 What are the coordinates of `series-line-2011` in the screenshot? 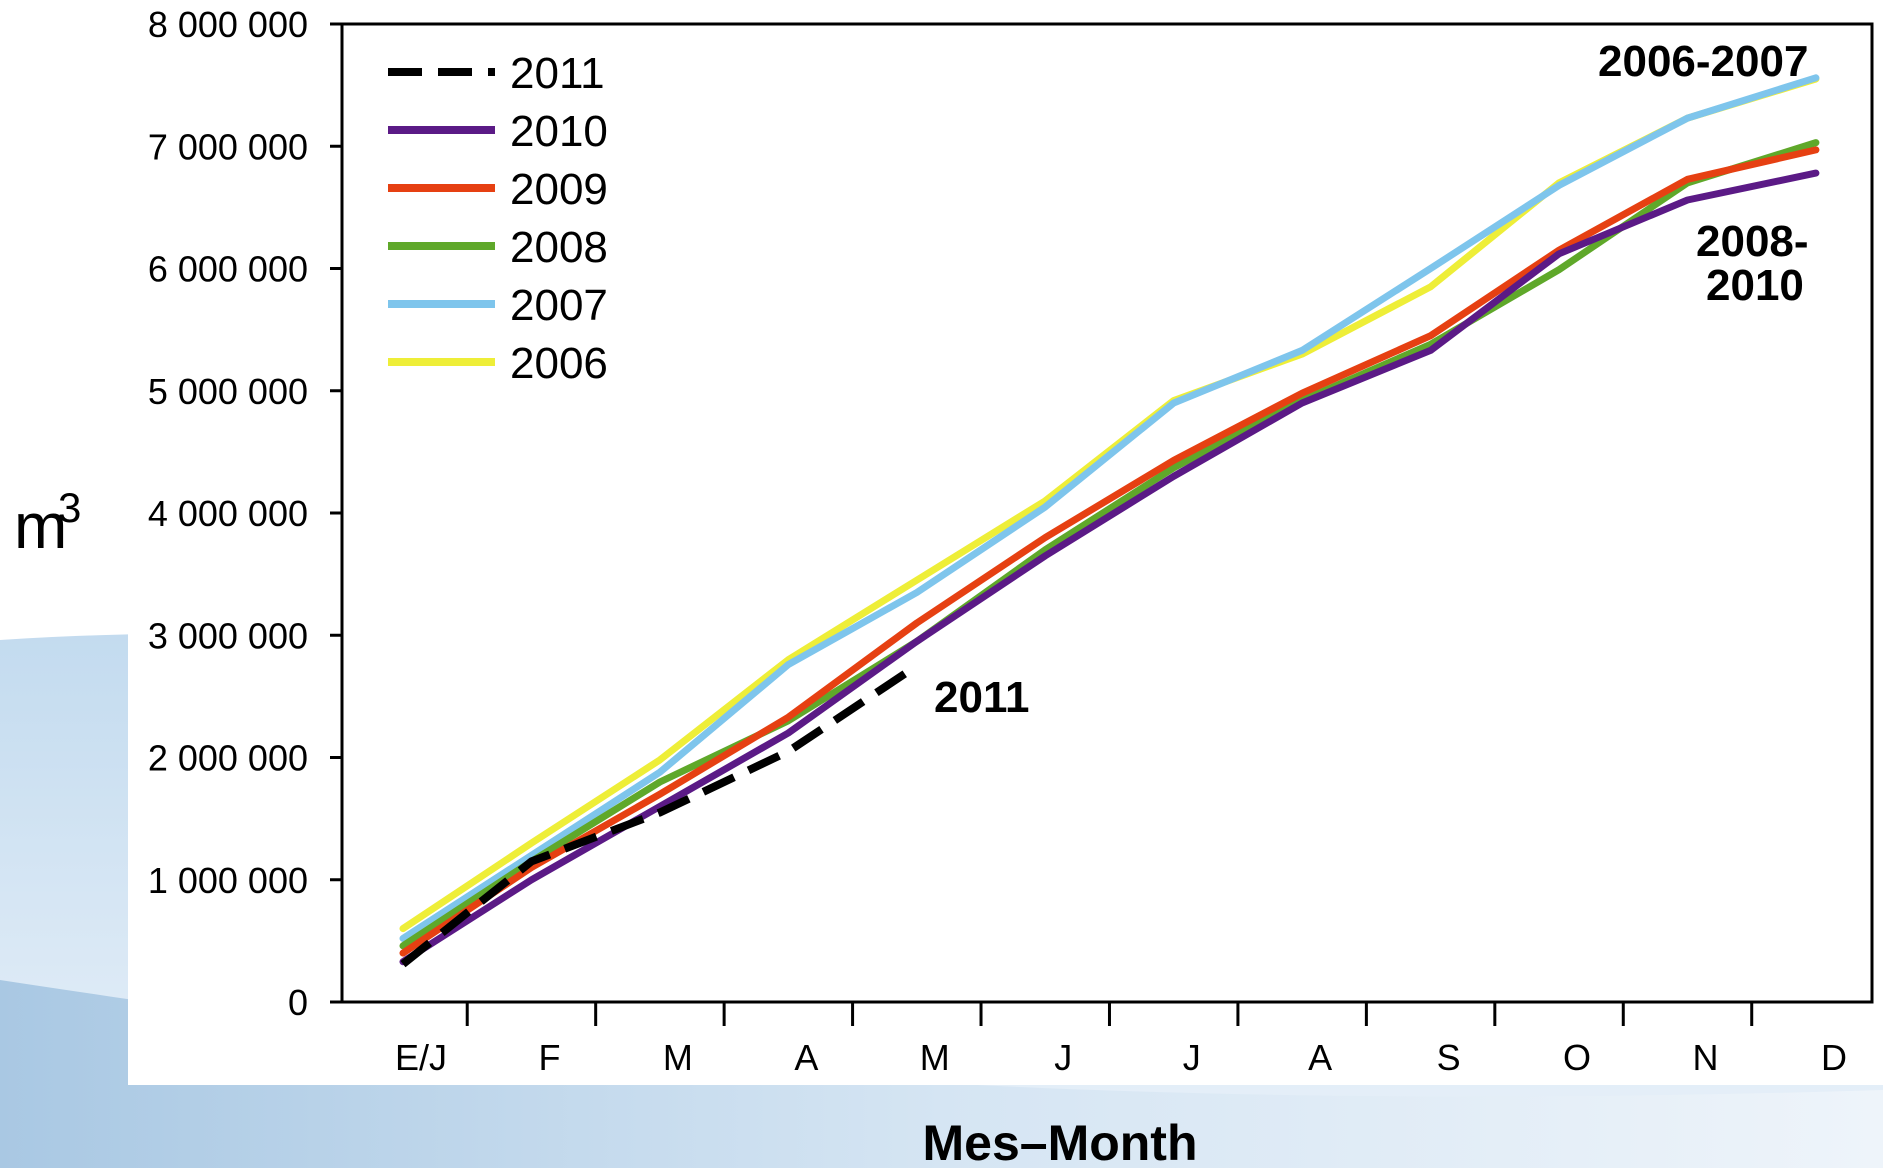 It's located at (660, 815).